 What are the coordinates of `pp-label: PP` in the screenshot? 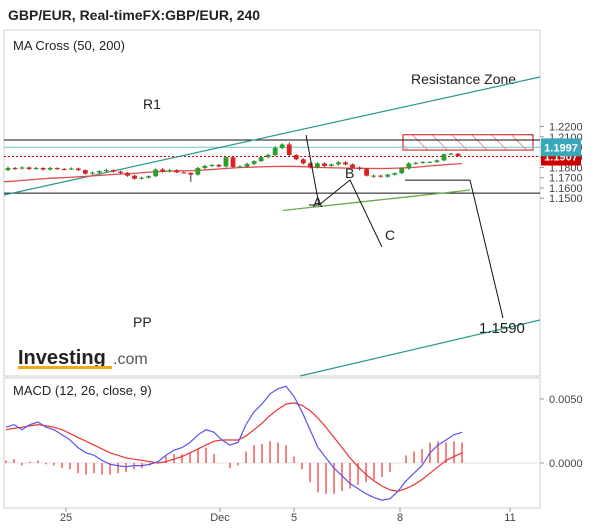 It's located at (142, 322).